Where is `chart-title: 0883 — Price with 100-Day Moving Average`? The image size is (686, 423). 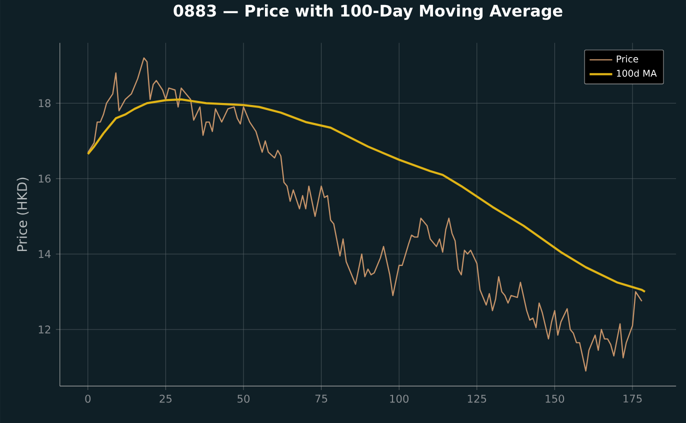 chart-title: 0883 — Price with 100-Day Moving Average is located at coordinates (368, 12).